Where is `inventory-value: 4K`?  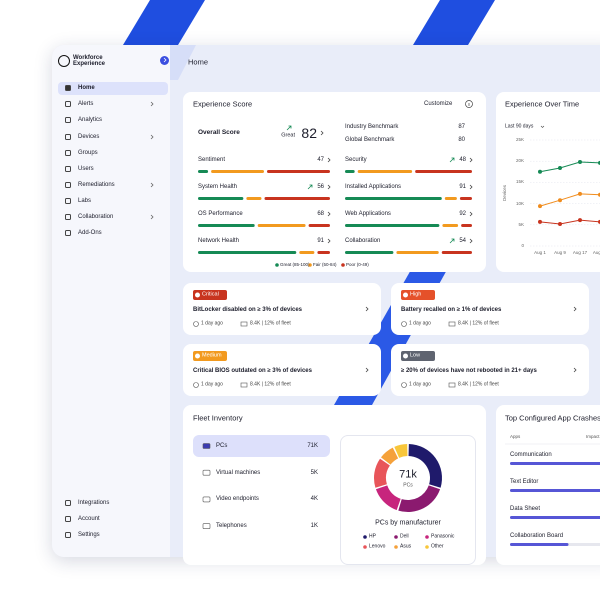
inventory-value: 4K is located at coordinates (314, 499).